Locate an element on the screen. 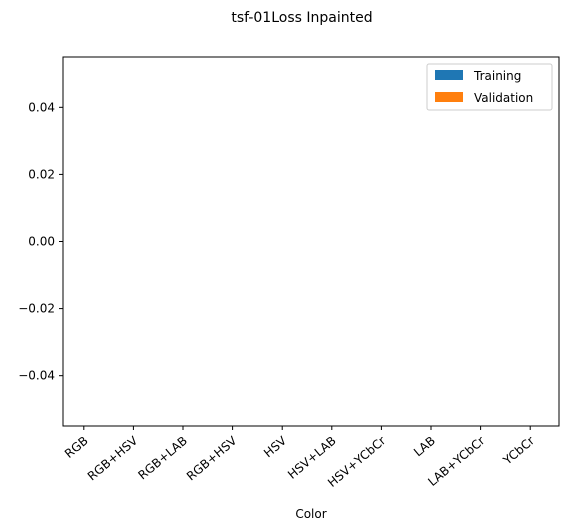  y-tick-label: 0.02 is located at coordinates (41, 174).